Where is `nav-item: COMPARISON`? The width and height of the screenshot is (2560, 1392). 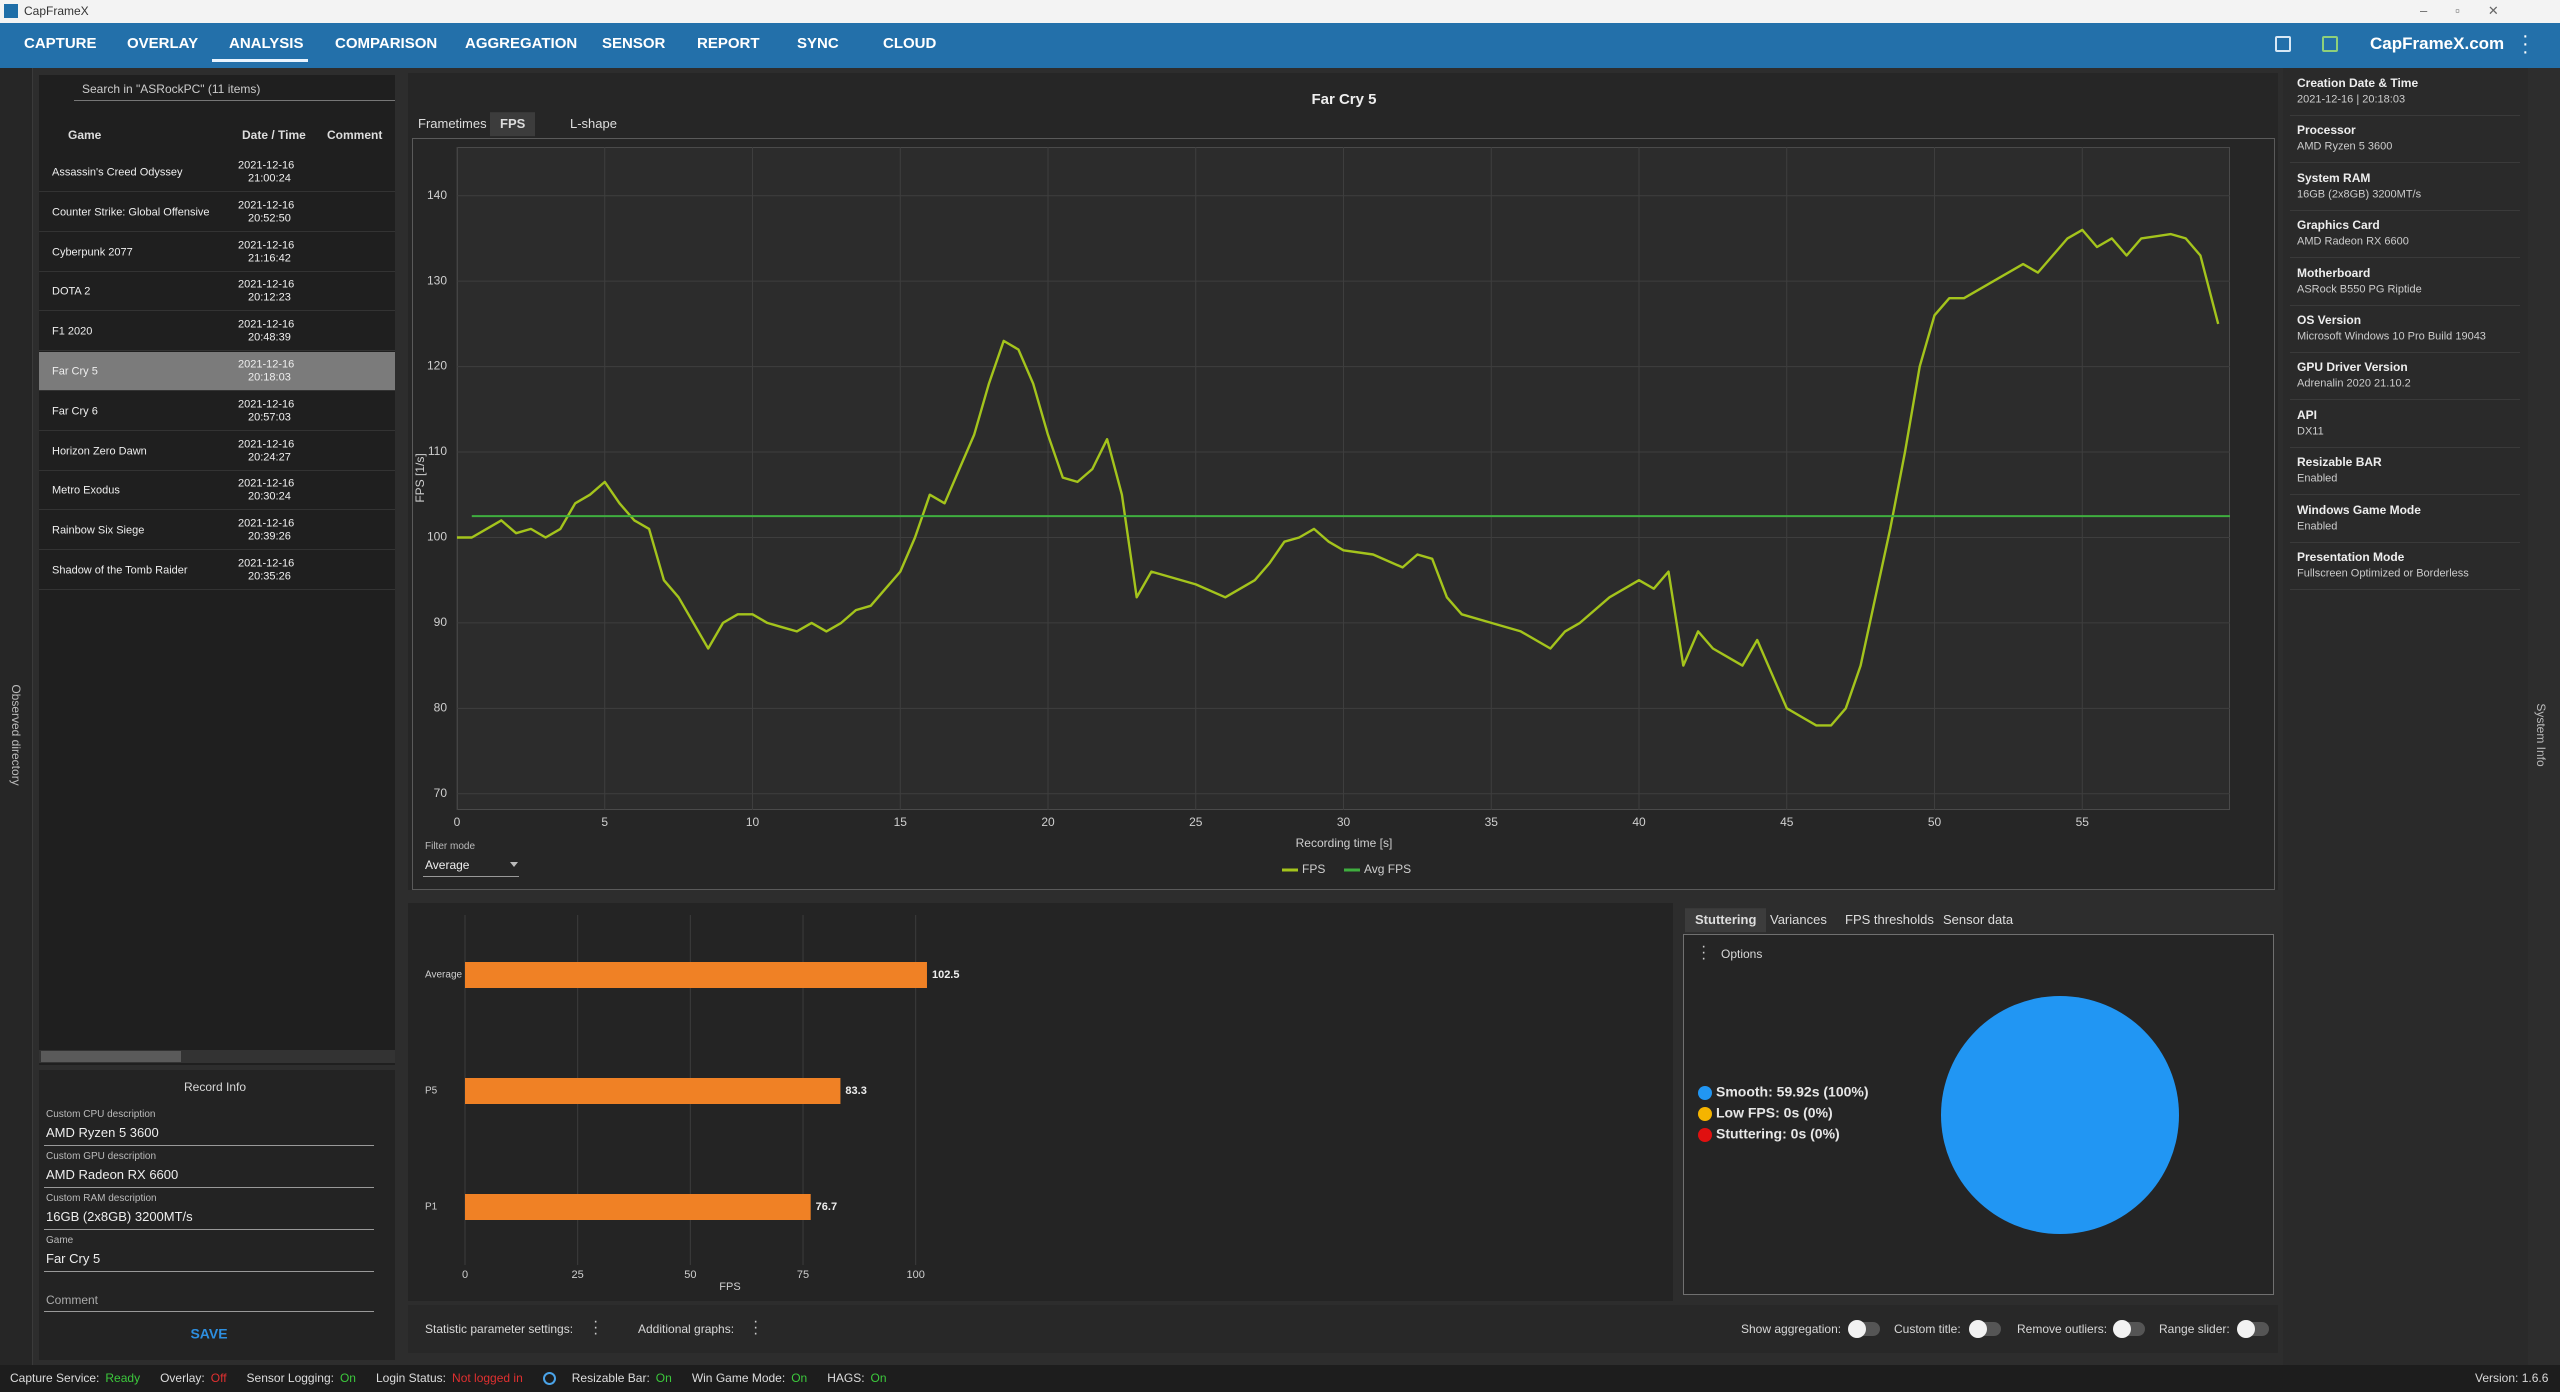
nav-item: COMPARISON is located at coordinates (386, 43).